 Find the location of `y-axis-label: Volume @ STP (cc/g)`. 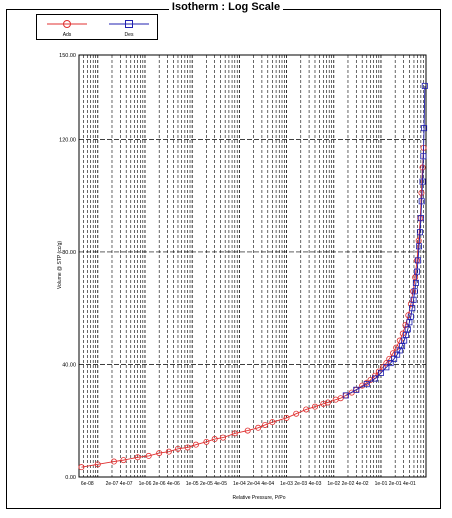

y-axis-label: Volume @ STP (cc/g) is located at coordinates (60, 265).